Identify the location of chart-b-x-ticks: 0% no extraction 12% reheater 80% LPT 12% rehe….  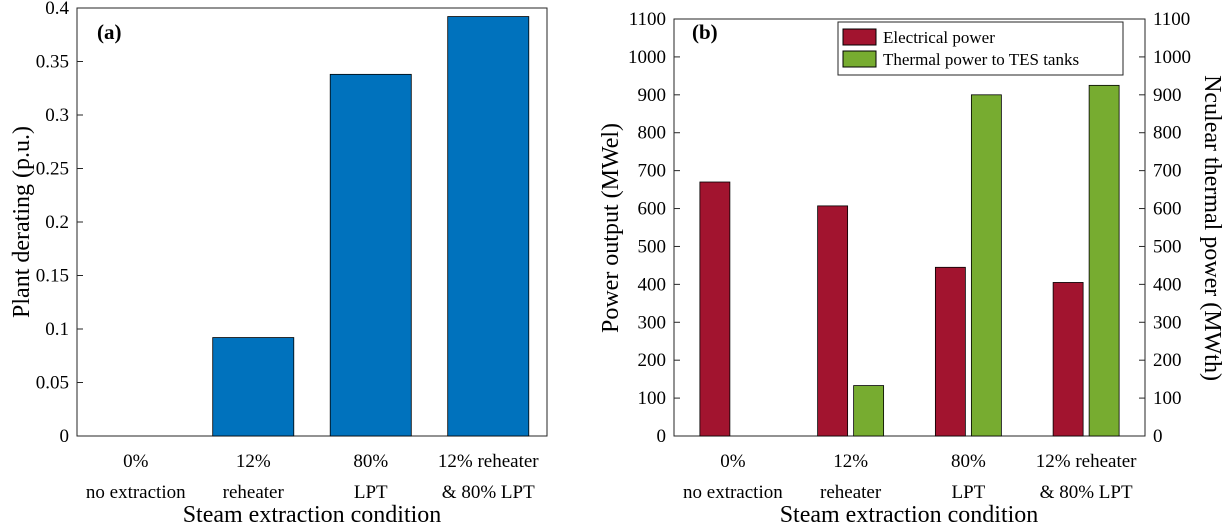
(910, 477).